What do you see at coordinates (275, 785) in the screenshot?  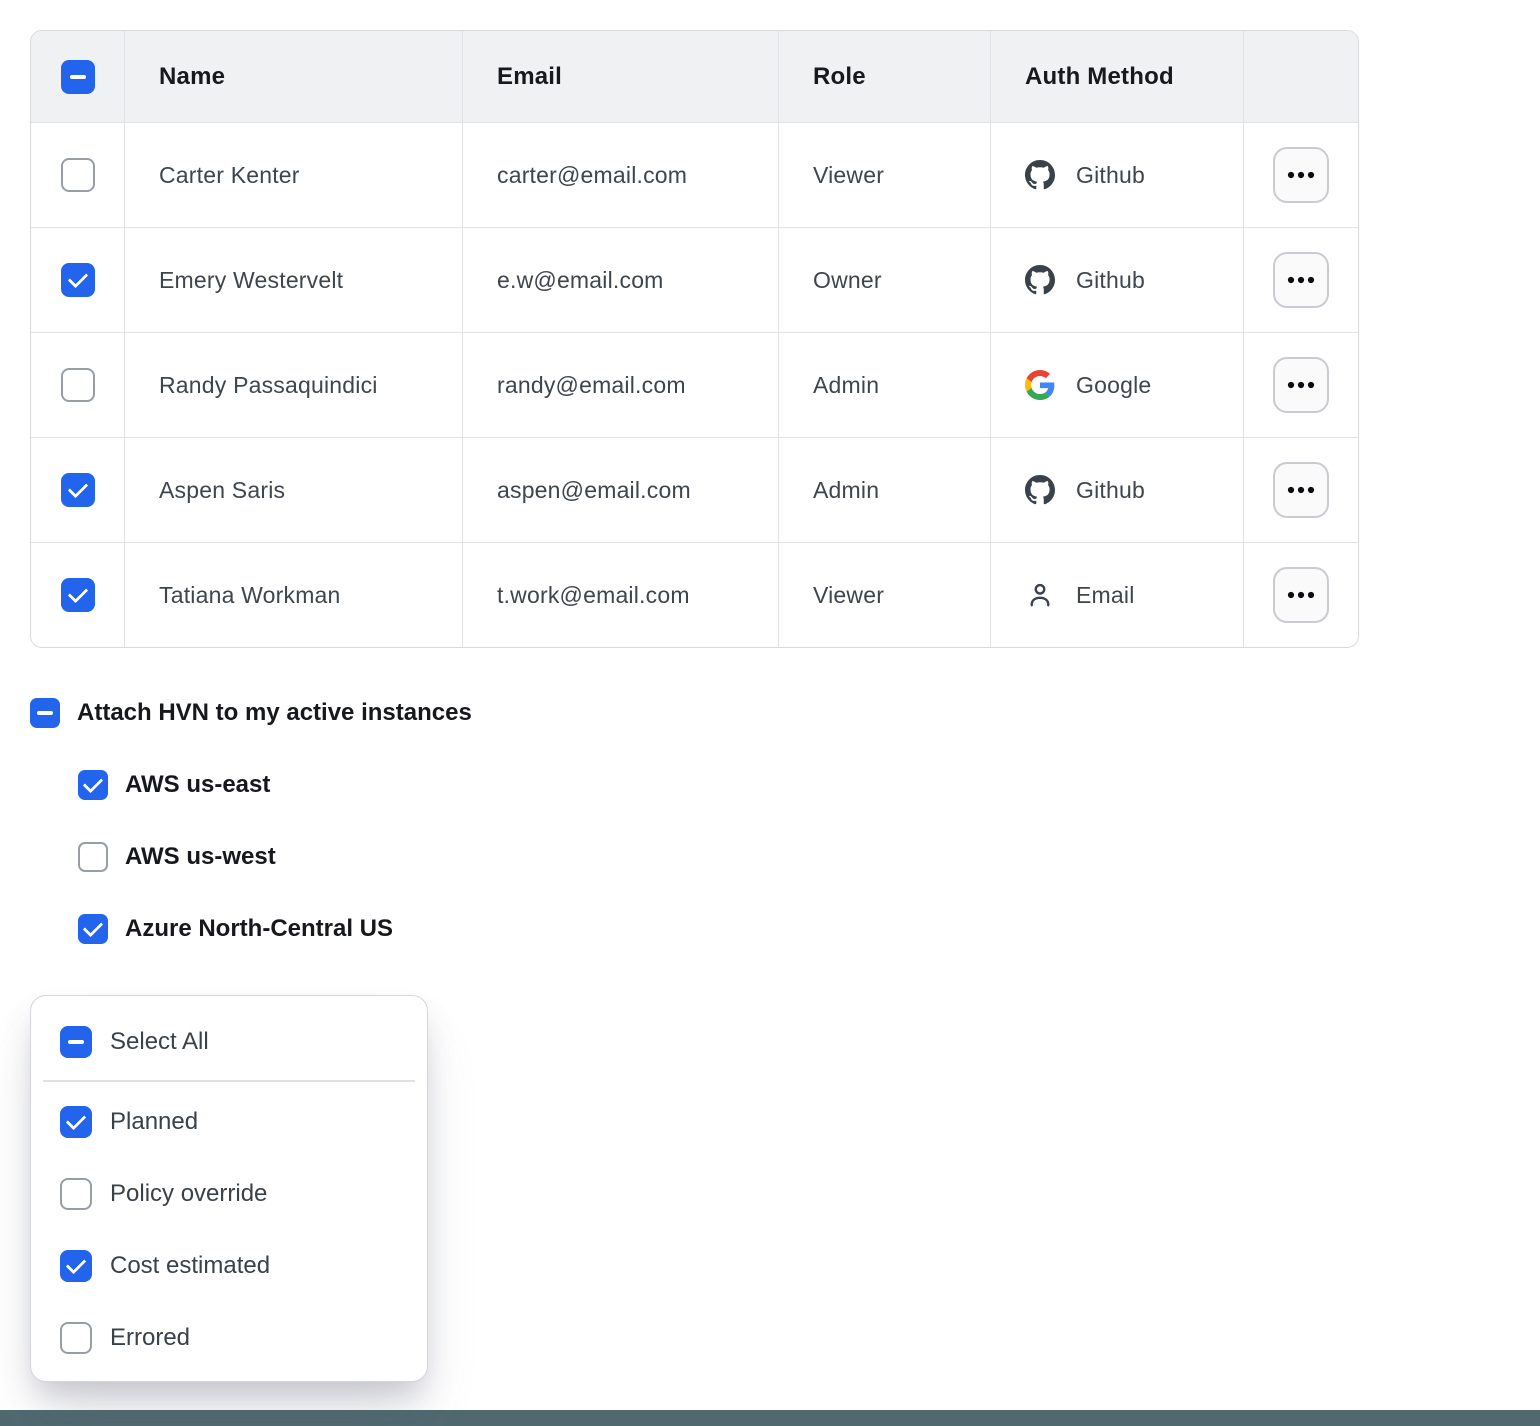 I see `hvn-option-row: AWS us-east` at bounding box center [275, 785].